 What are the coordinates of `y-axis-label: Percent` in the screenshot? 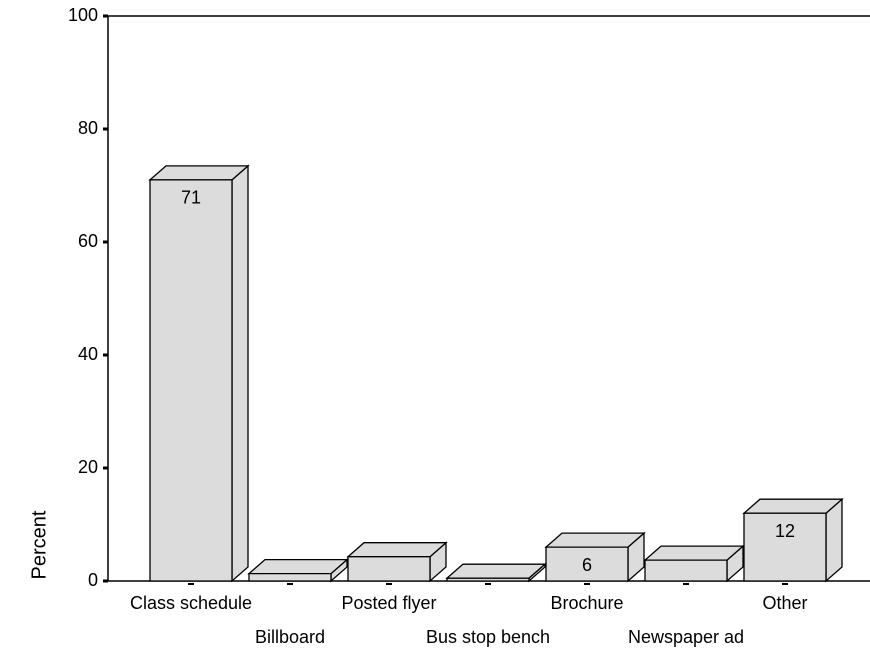 It's located at (39, 544).